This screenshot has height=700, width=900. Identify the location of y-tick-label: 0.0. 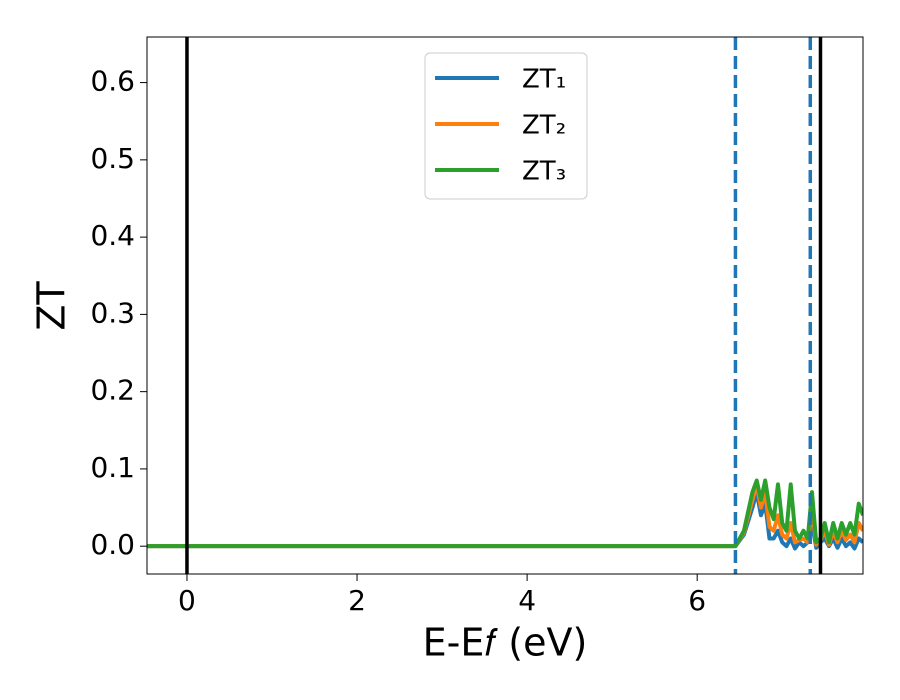
(112, 544).